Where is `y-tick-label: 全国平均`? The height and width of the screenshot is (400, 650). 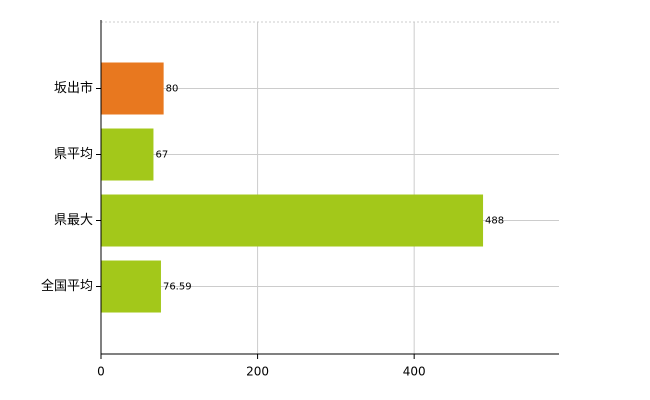
y-tick-label: 全国平均 is located at coordinates (67, 286).